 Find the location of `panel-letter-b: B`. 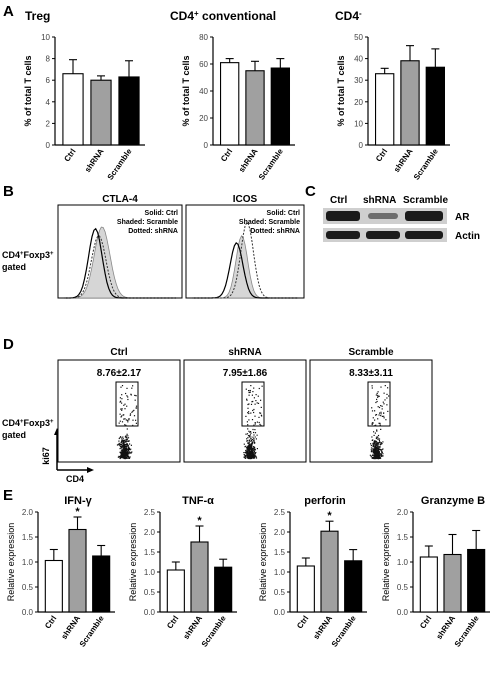

panel-letter-b: B is located at coordinates (8, 191).